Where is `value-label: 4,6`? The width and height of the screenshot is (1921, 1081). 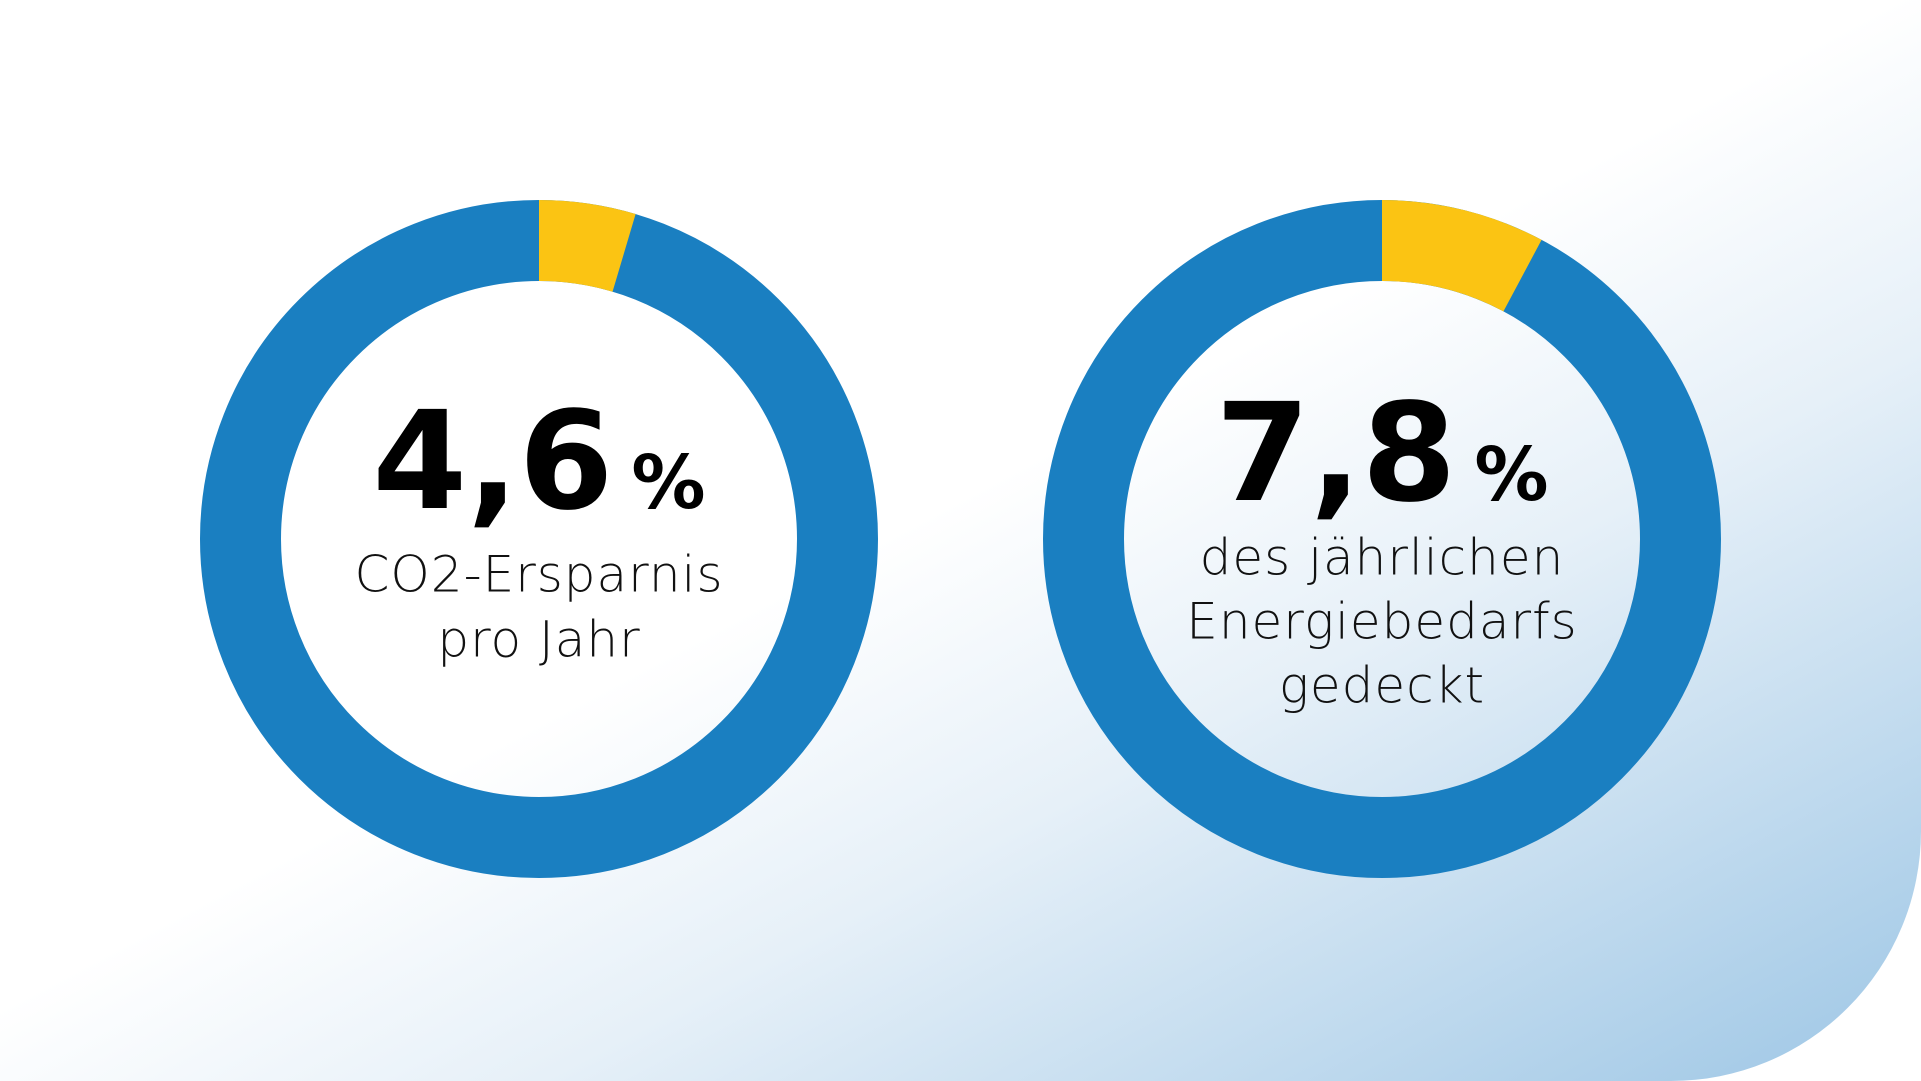 value-label: 4,6 is located at coordinates (492, 462).